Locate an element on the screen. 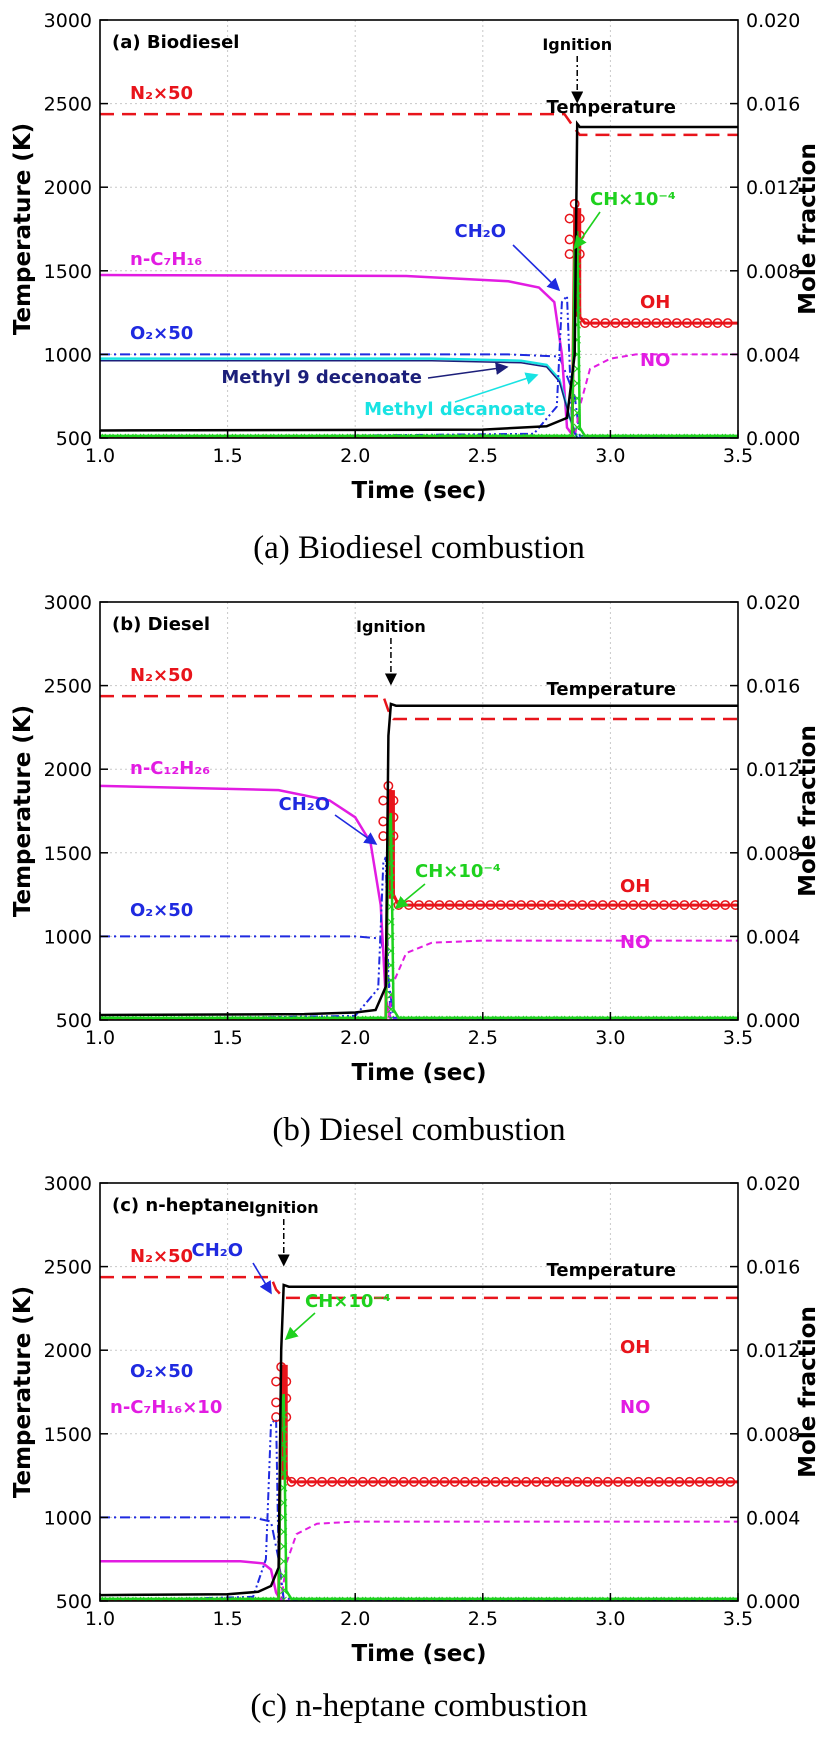  y2-tick-label: 0.016 is located at coordinates (773, 1268).